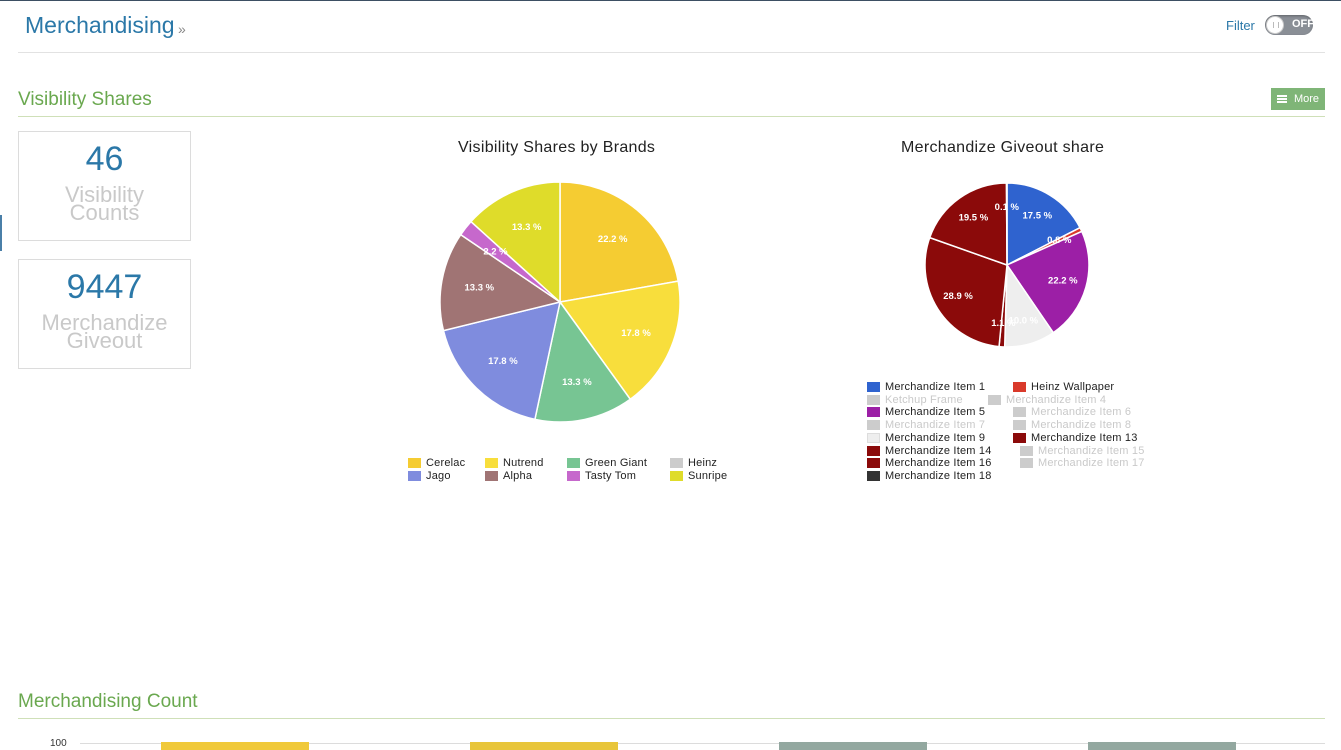  I want to click on giveout-pie-slice-label: 19.5 %, so click(974, 218).